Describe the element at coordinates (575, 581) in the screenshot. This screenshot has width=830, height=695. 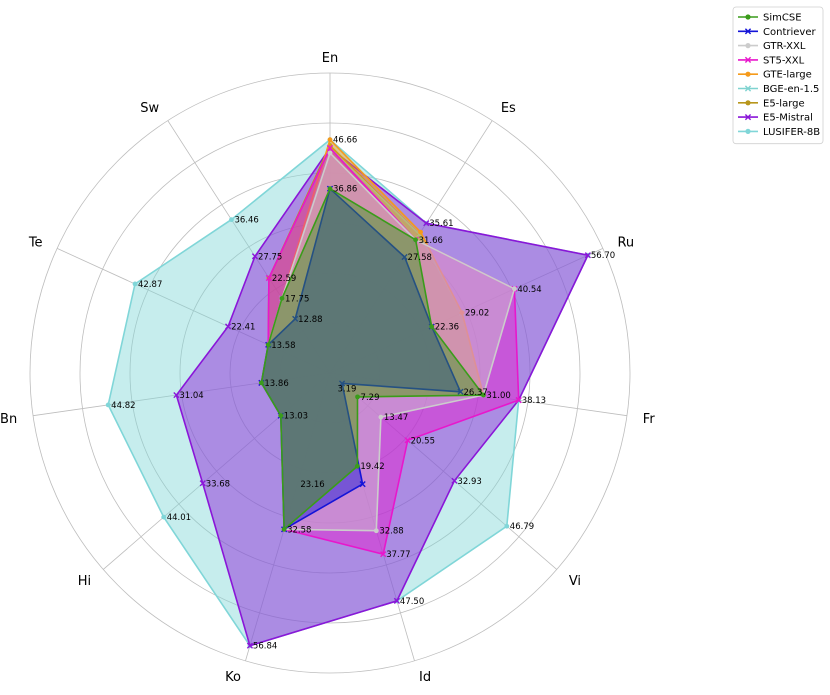
I see `axis-label-vi: Vi` at that location.